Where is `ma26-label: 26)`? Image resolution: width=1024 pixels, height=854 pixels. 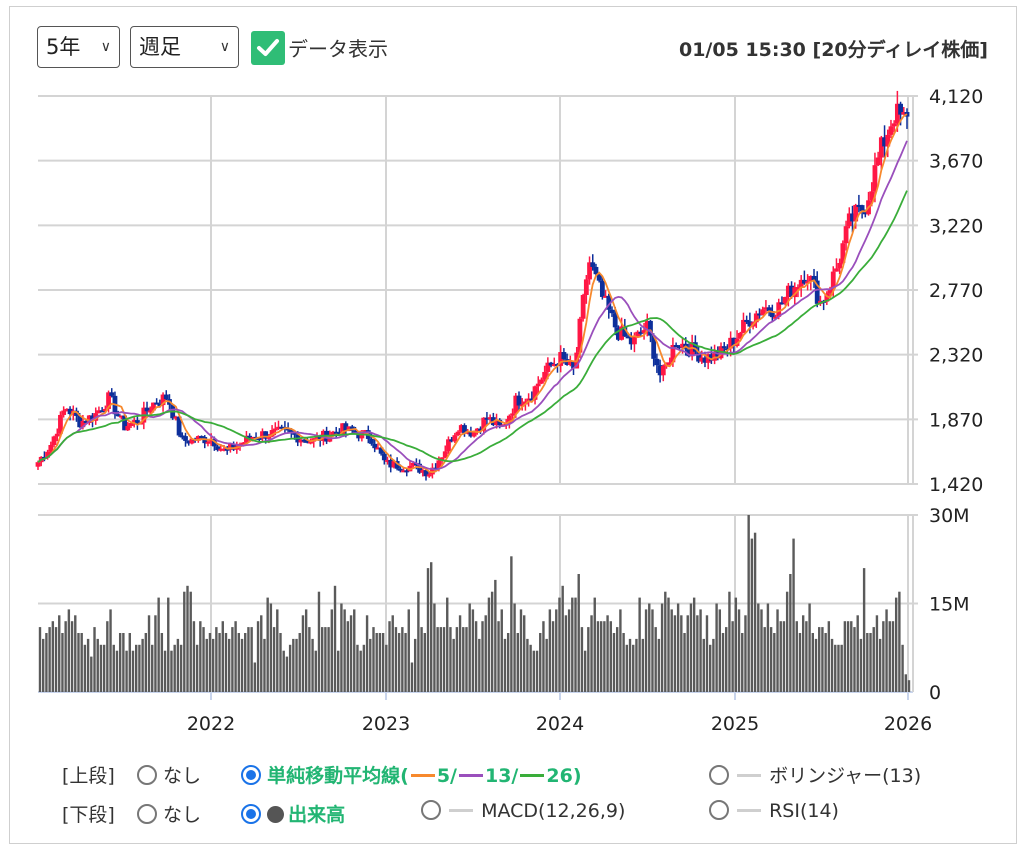
ma26-label: 26) is located at coordinates (564, 776).